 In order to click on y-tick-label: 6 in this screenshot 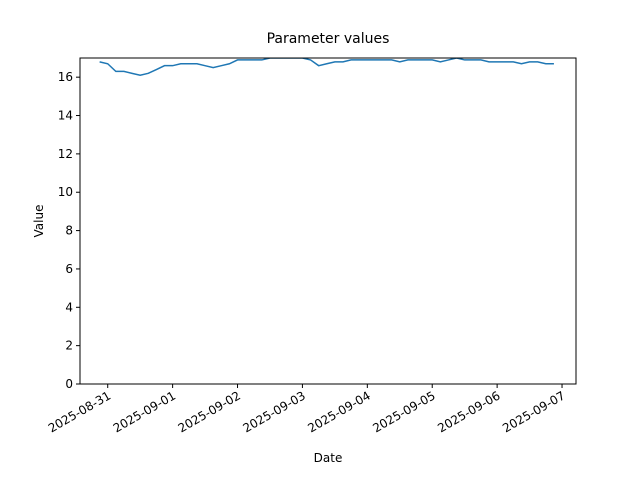, I will do `click(69, 269)`.